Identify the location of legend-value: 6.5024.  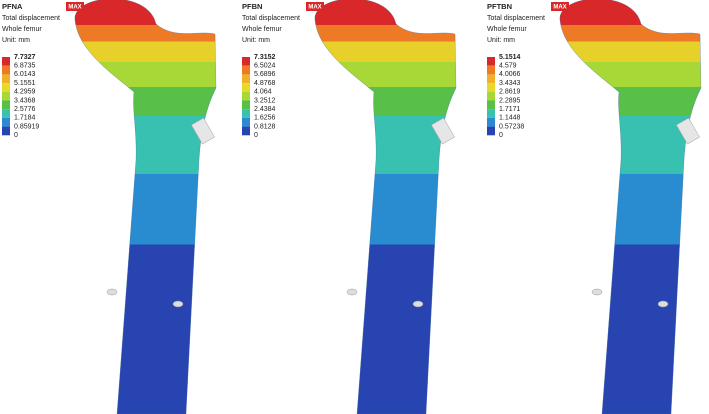
(265, 66).